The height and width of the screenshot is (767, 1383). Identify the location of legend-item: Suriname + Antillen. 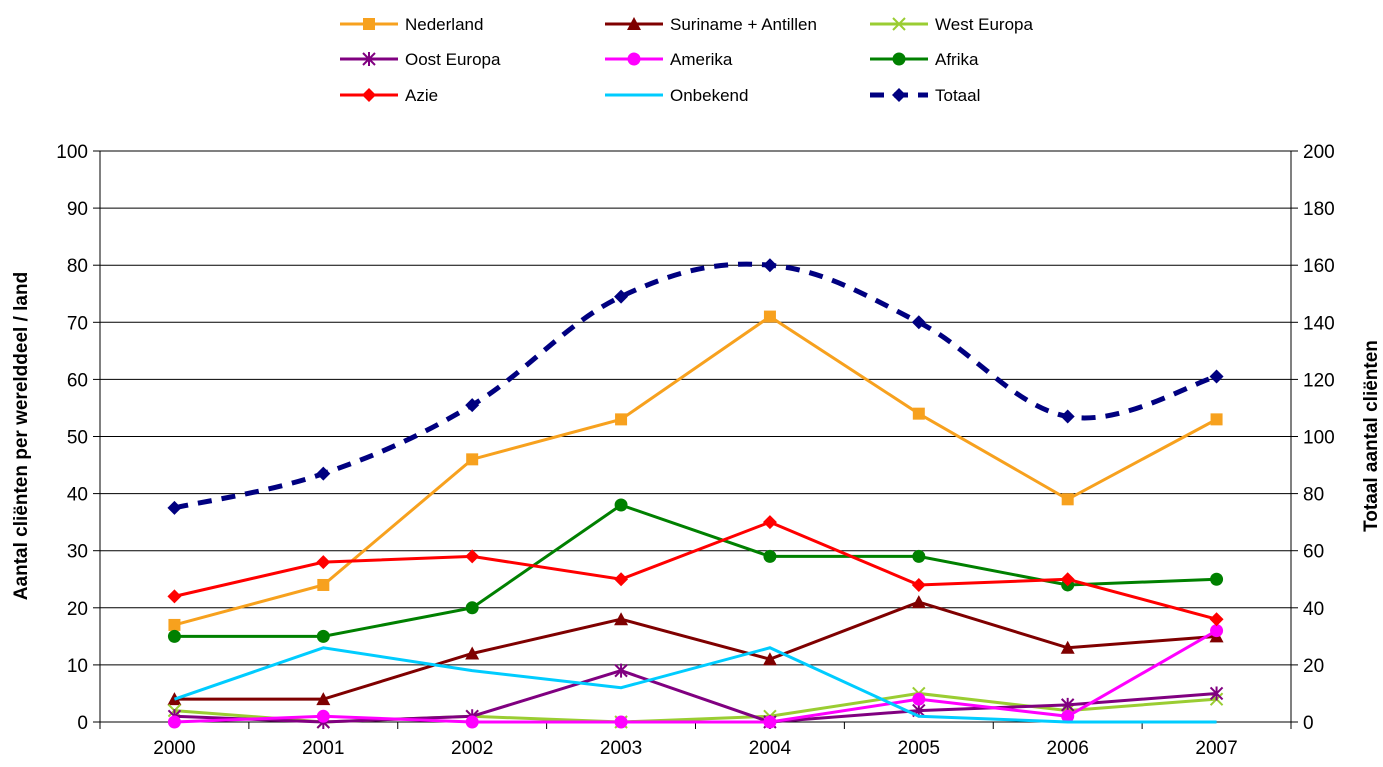
(711, 24).